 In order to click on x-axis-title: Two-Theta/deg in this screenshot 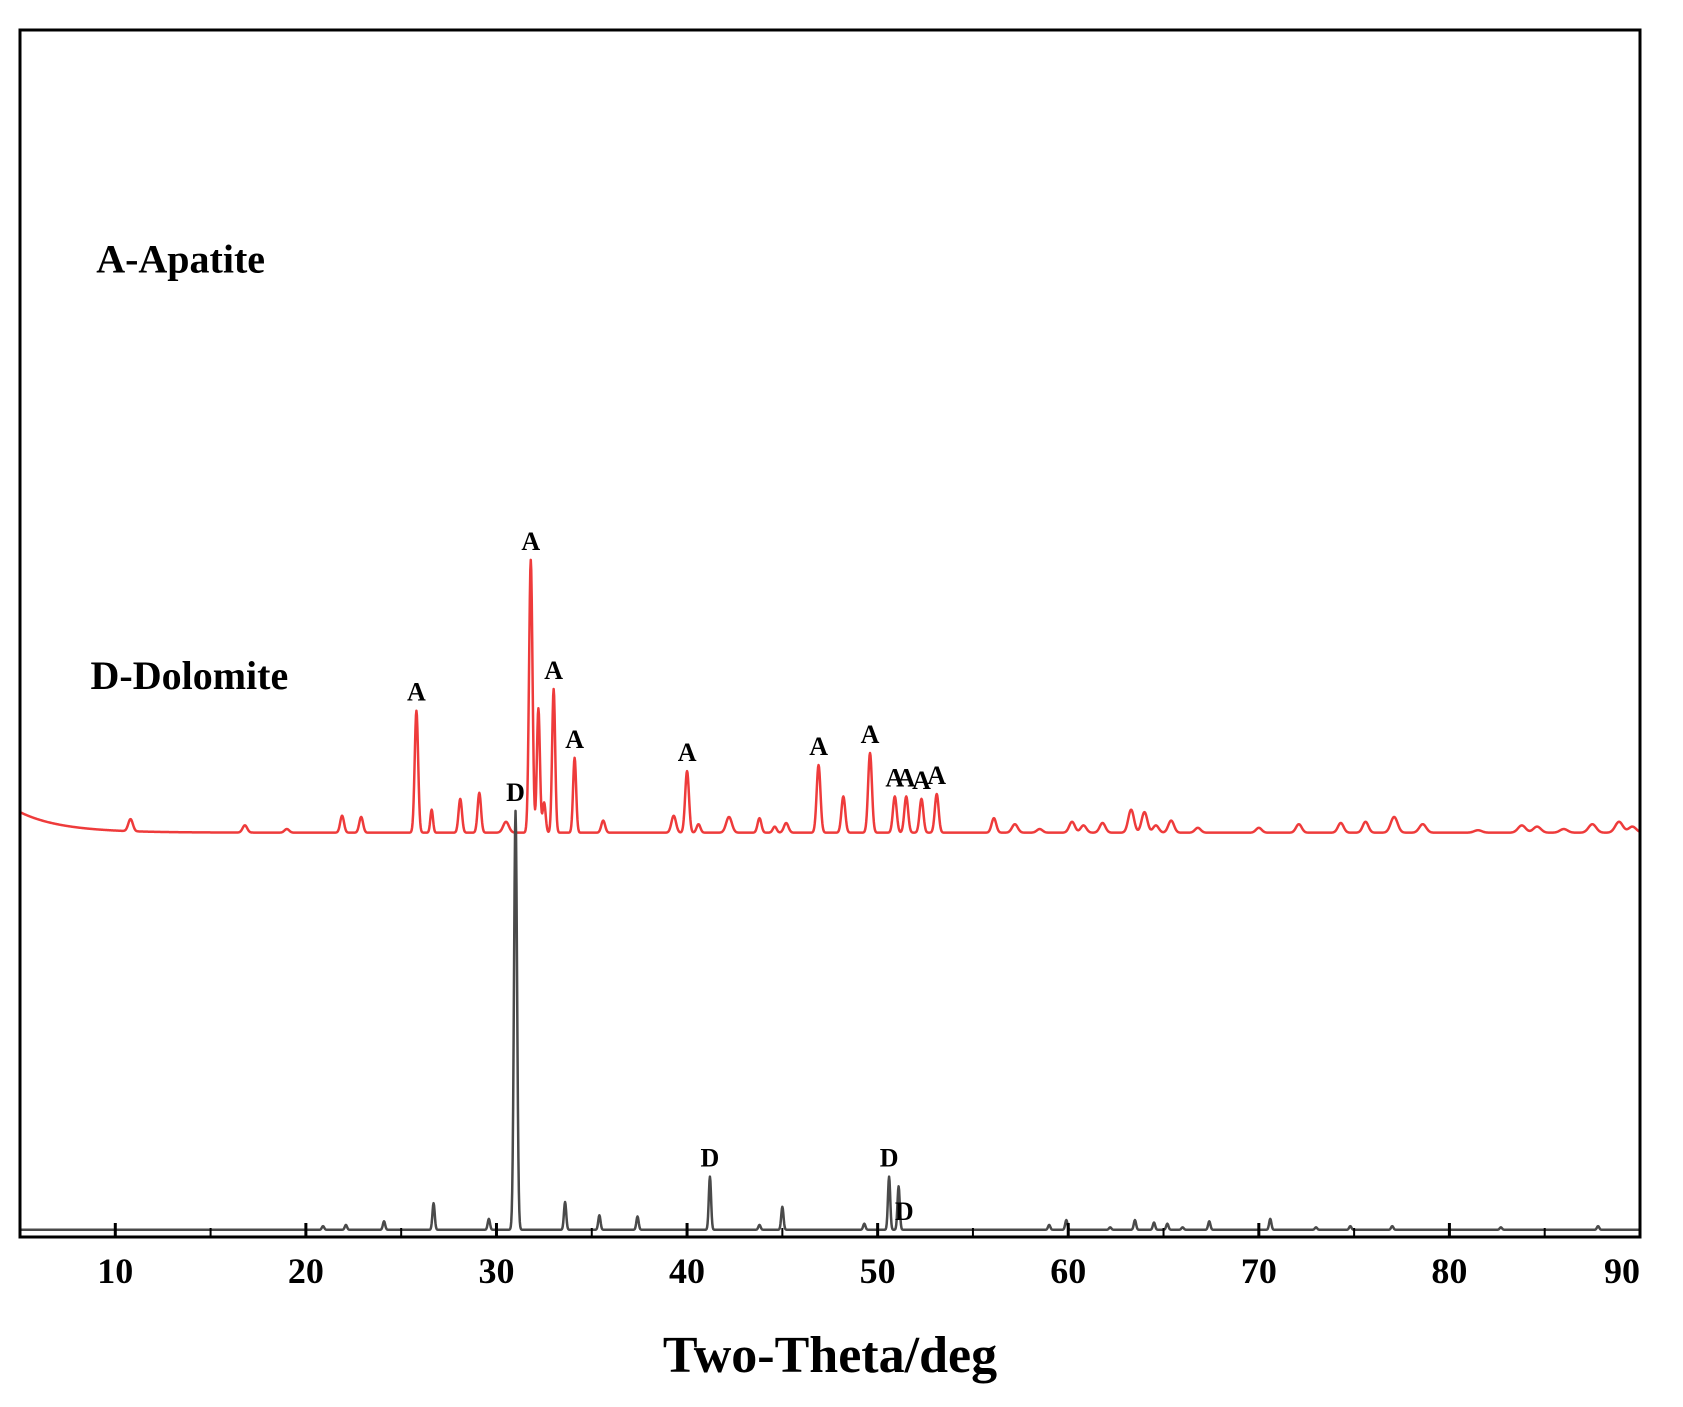, I will do `click(830, 1355)`.